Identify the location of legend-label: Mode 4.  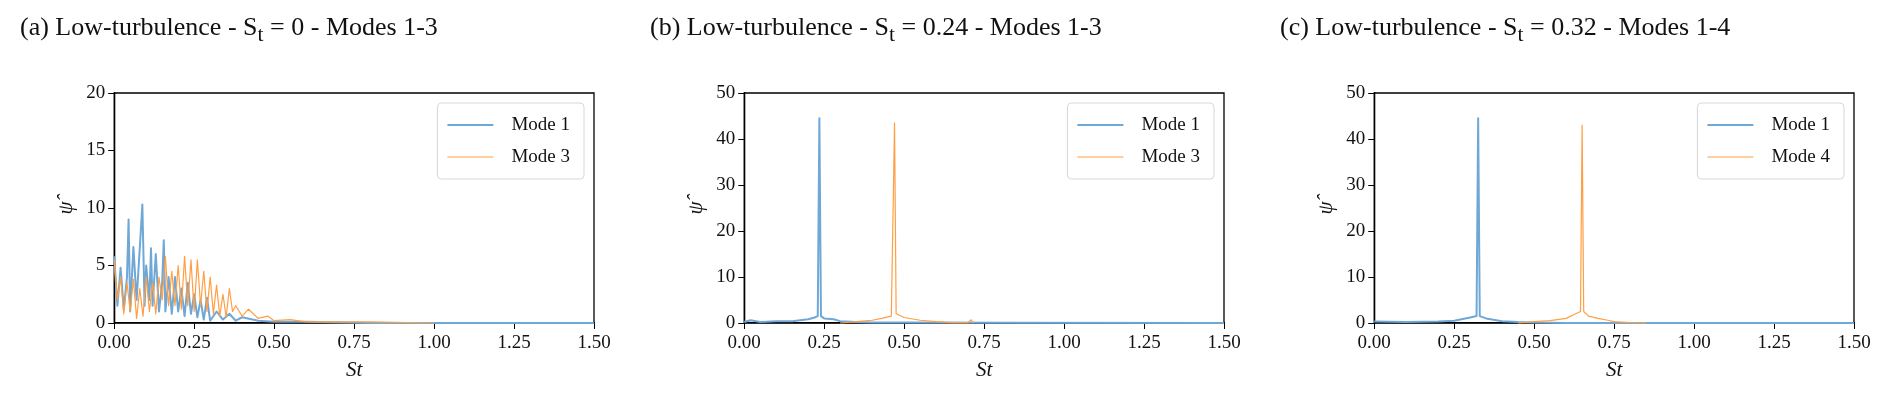
(1801, 155).